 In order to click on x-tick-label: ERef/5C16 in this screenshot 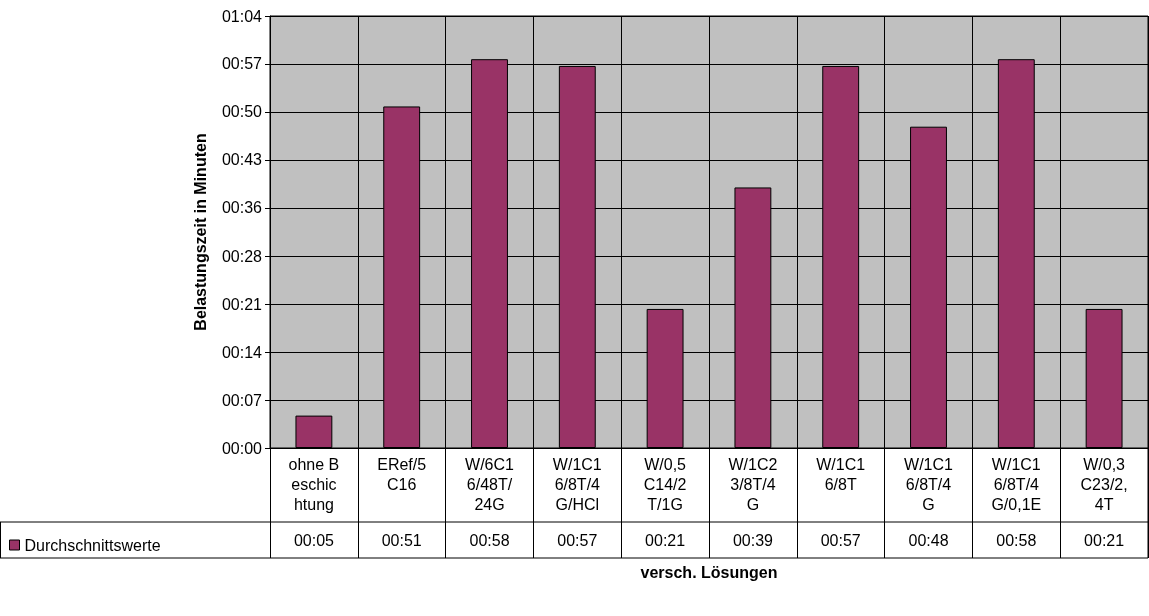, I will do `click(402, 474)`.